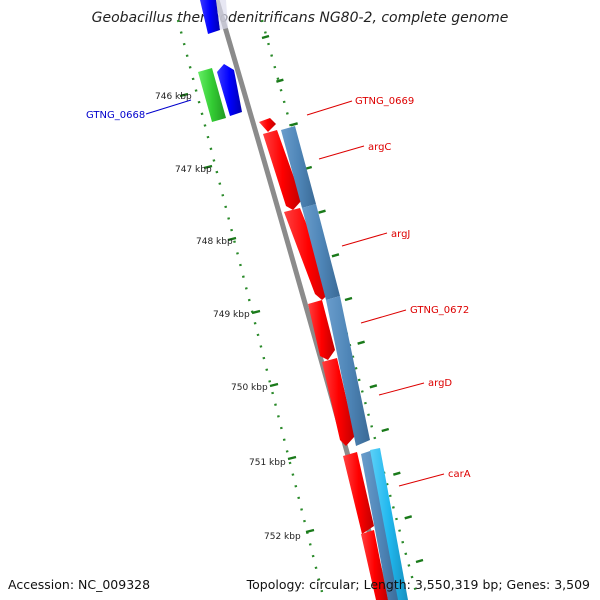  Describe the element at coordinates (421, 480) in the screenshot. I see `leader-cara` at that location.